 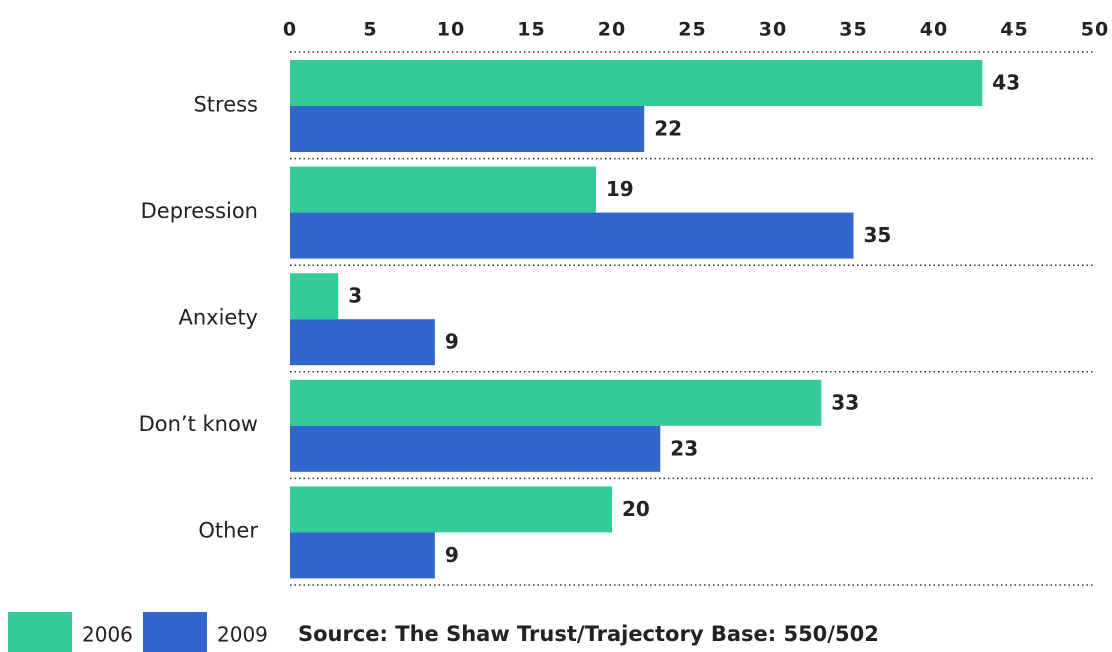 What do you see at coordinates (531, 30) in the screenshot?
I see `x-tick-label: 15` at bounding box center [531, 30].